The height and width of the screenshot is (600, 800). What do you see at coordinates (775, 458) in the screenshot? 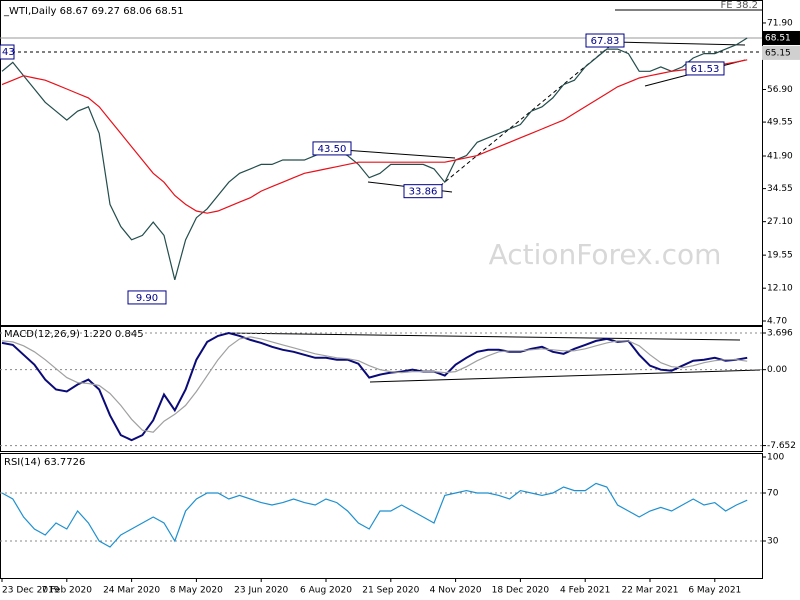
I see `y-tick-label: 100` at bounding box center [775, 458].